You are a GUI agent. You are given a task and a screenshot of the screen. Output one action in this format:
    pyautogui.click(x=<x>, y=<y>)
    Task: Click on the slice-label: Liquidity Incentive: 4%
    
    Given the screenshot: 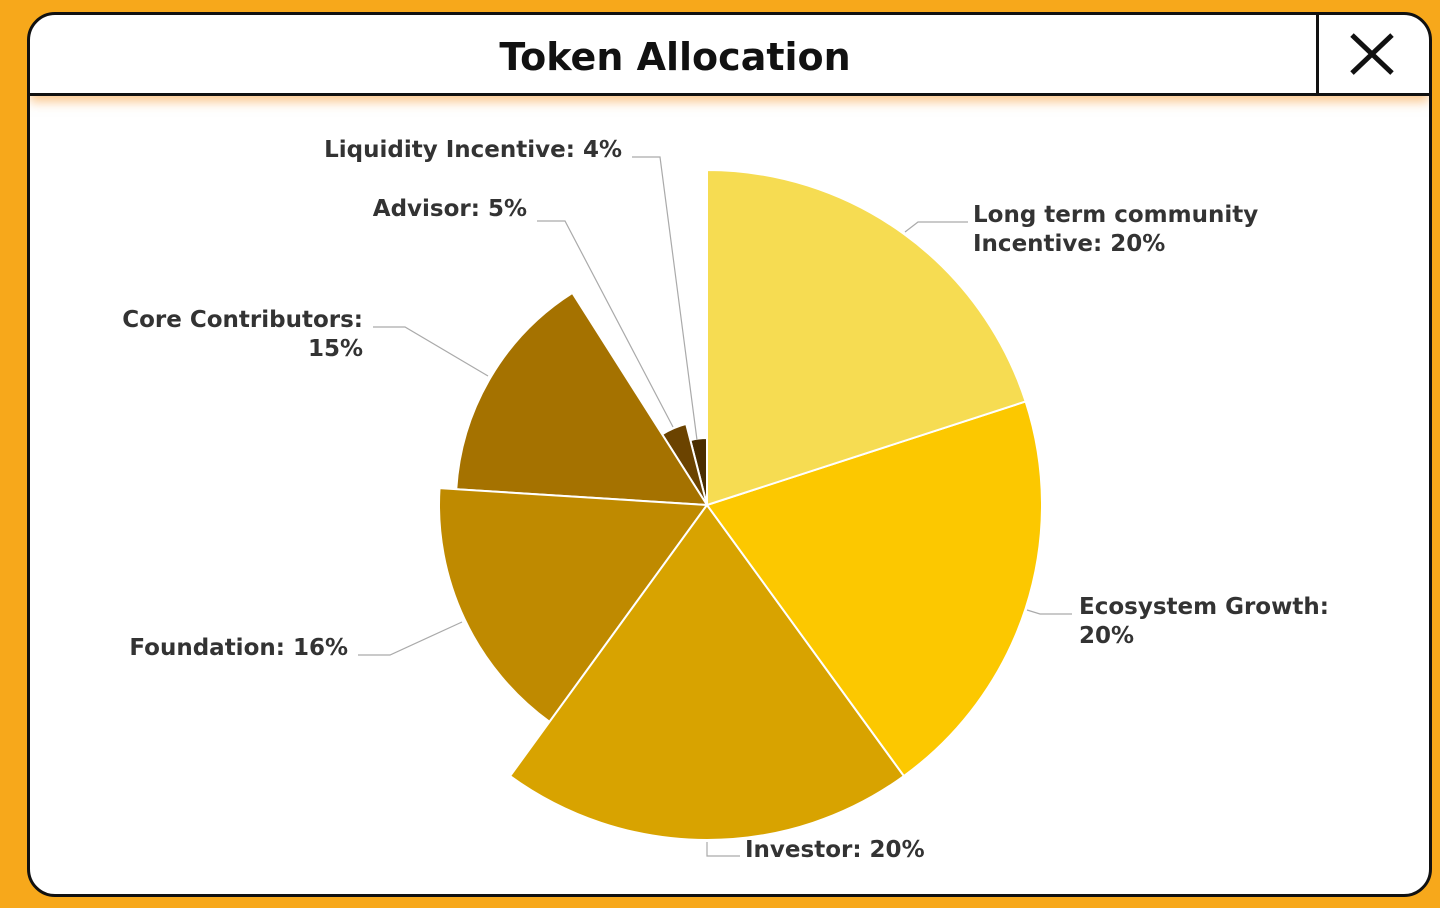 What is the action you would take?
    pyautogui.click(x=473, y=150)
    